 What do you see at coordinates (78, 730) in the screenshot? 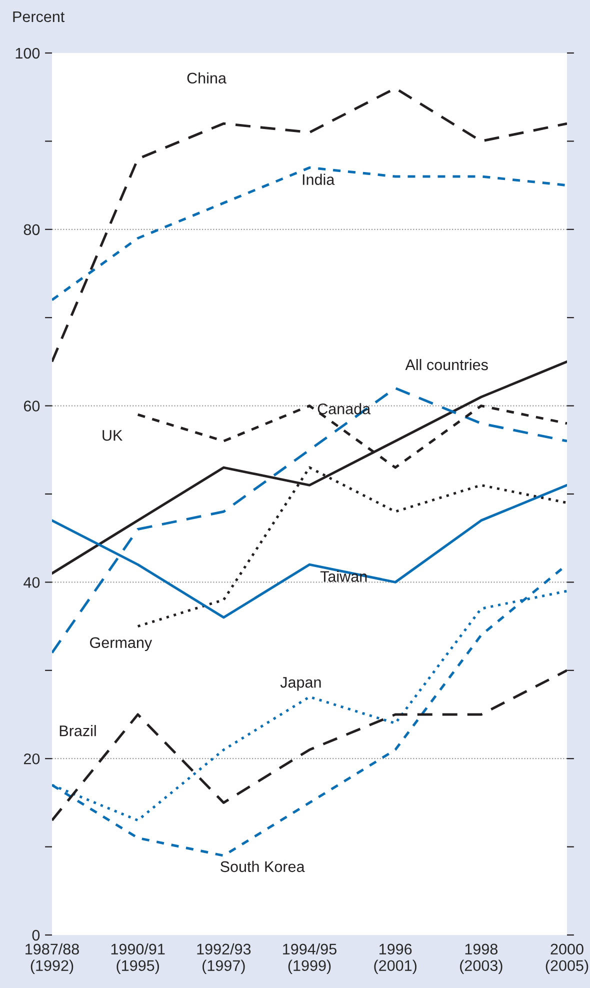
I see `series-label: Brazil` at bounding box center [78, 730].